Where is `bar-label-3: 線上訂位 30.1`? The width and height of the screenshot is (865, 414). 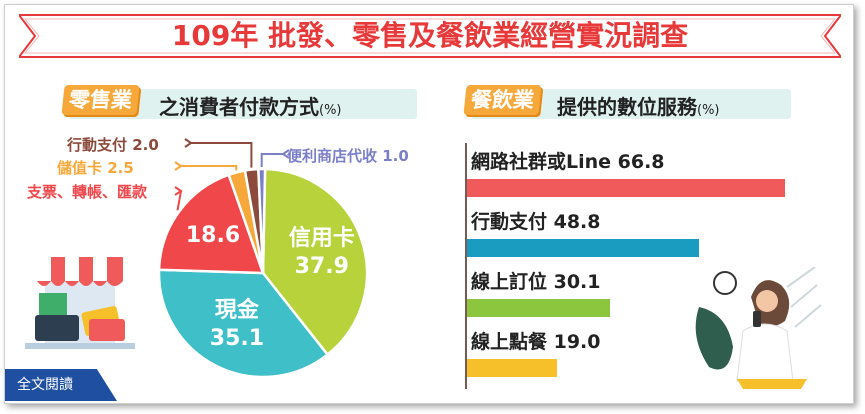 bar-label-3: 線上訂位 30.1 is located at coordinates (536, 282).